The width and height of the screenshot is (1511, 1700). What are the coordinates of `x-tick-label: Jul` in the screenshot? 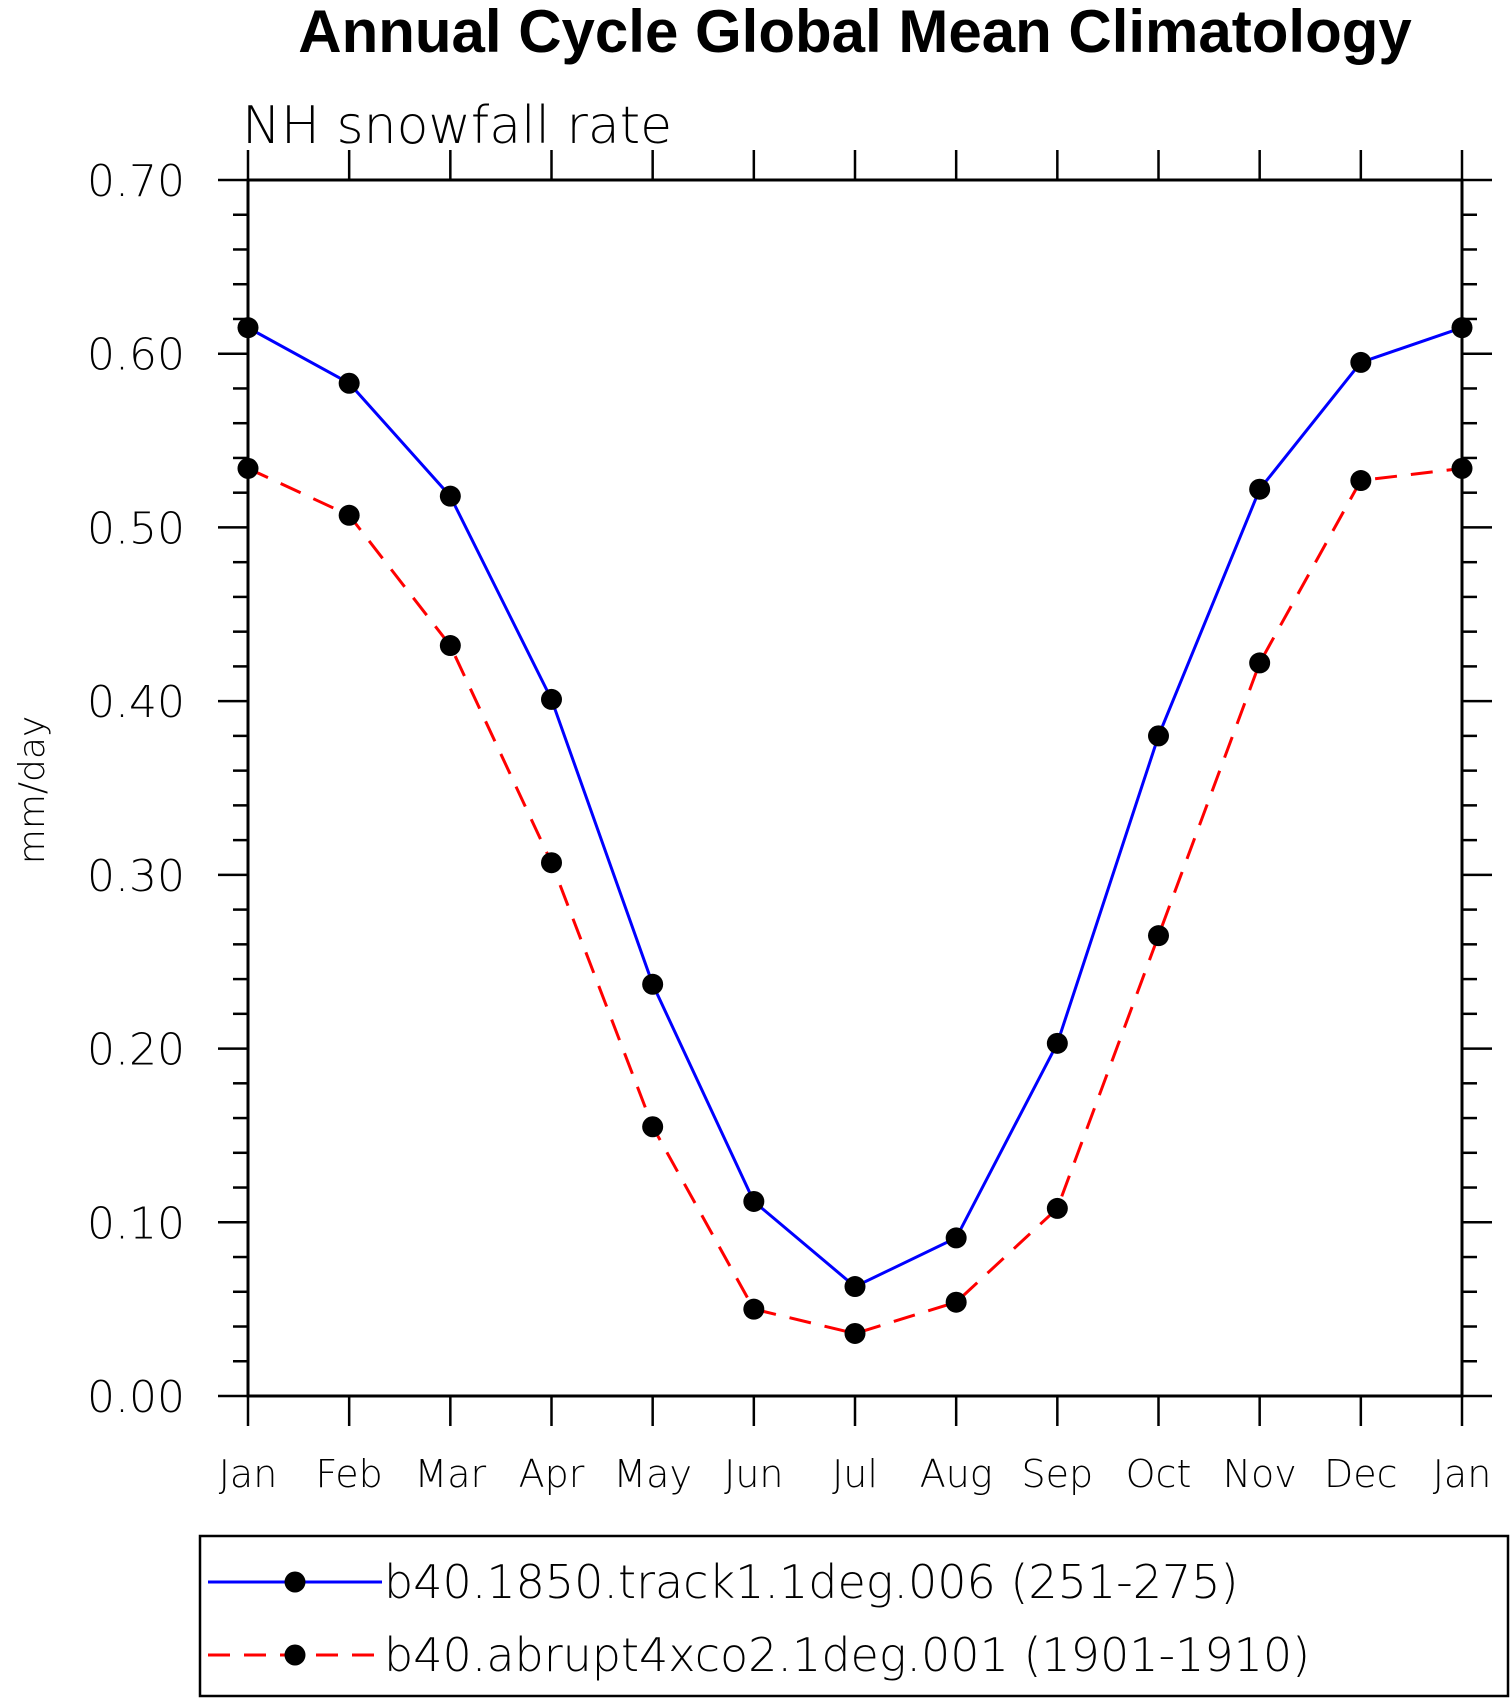 It's located at (855, 1474).